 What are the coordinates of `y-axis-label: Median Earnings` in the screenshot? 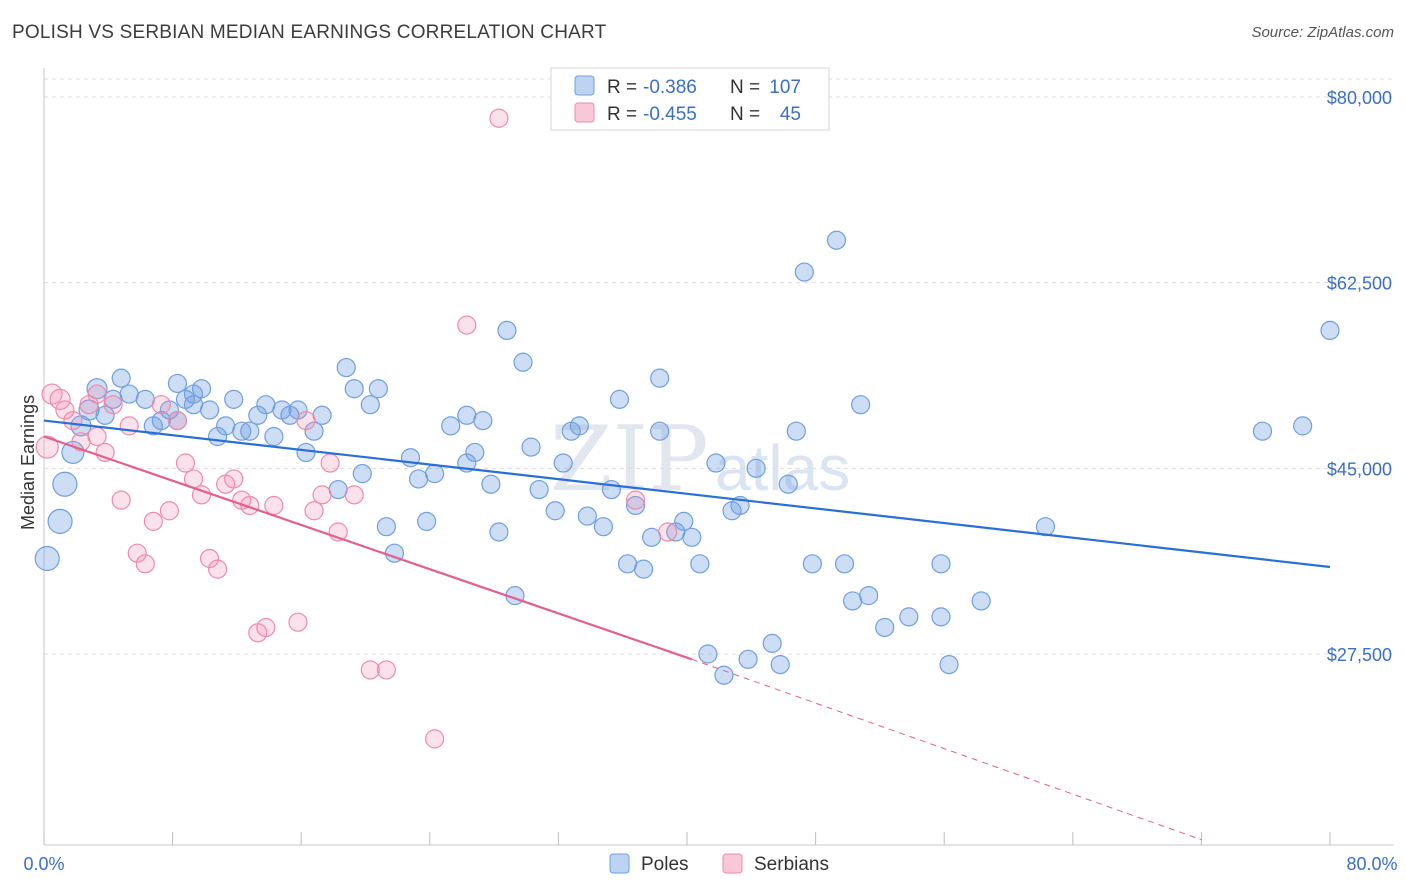 It's located at (28, 462).